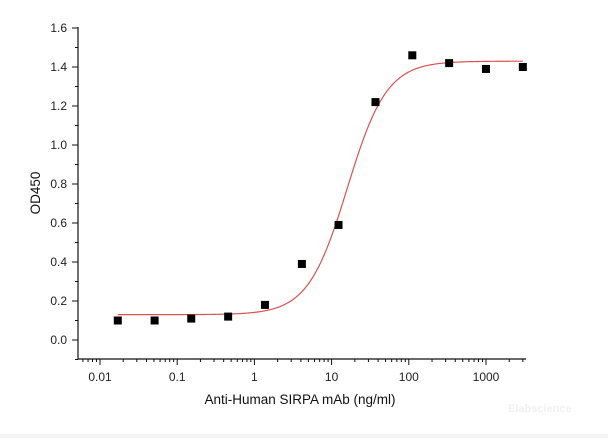  I want to click on x-tick-label: 0.01, so click(100, 377).